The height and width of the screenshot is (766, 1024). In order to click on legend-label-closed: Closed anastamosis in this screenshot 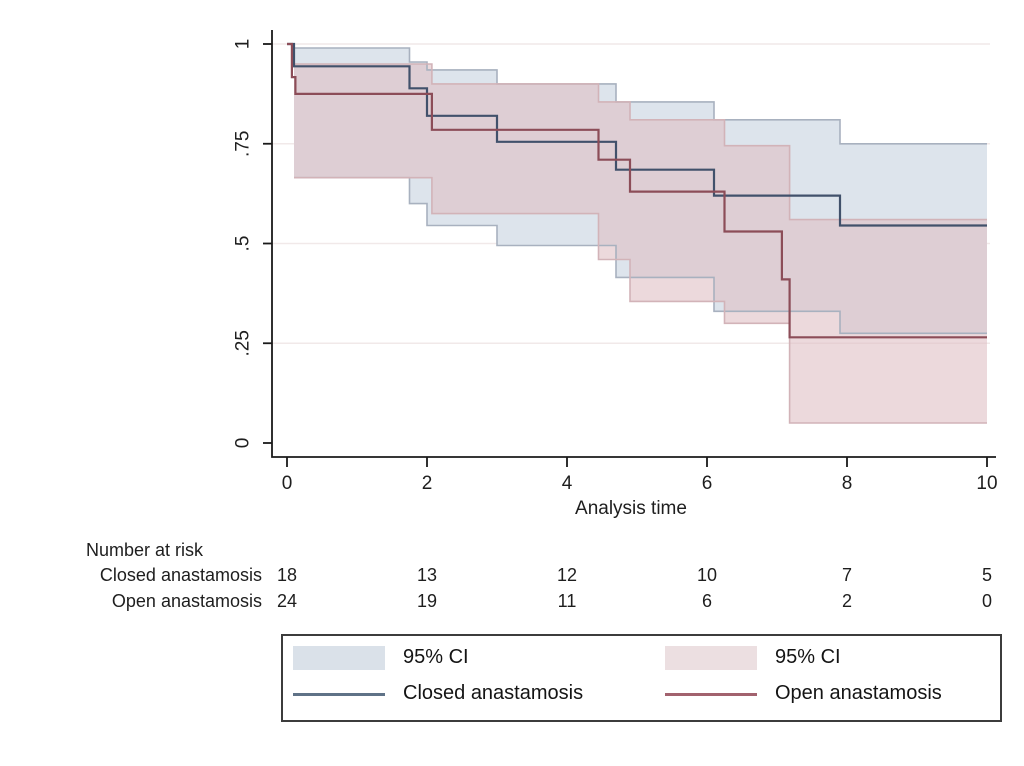, I will do `click(493, 693)`.